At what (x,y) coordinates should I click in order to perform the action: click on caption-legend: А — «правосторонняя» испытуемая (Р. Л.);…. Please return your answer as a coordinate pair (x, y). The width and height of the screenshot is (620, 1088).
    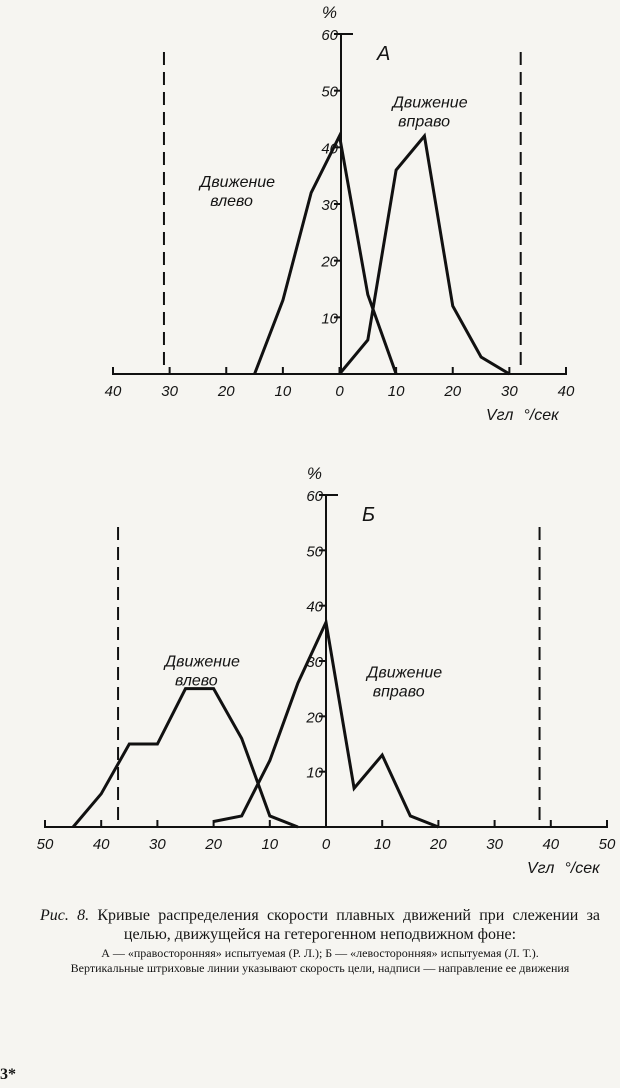
    Looking at the image, I should click on (320, 953).